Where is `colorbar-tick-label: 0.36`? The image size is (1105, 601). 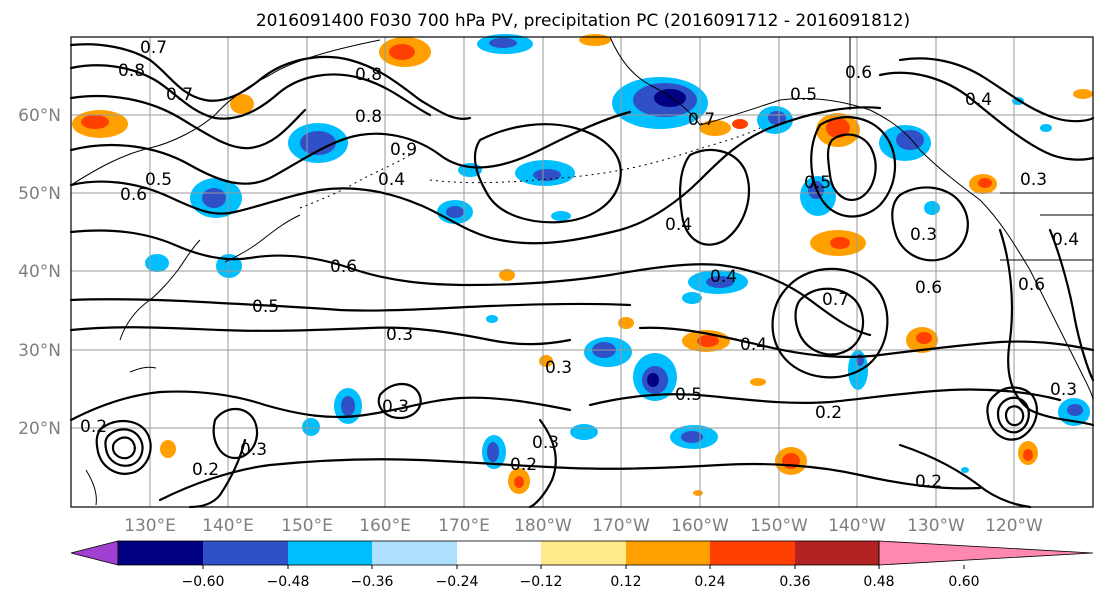
colorbar-tick-label: 0.36 is located at coordinates (794, 582).